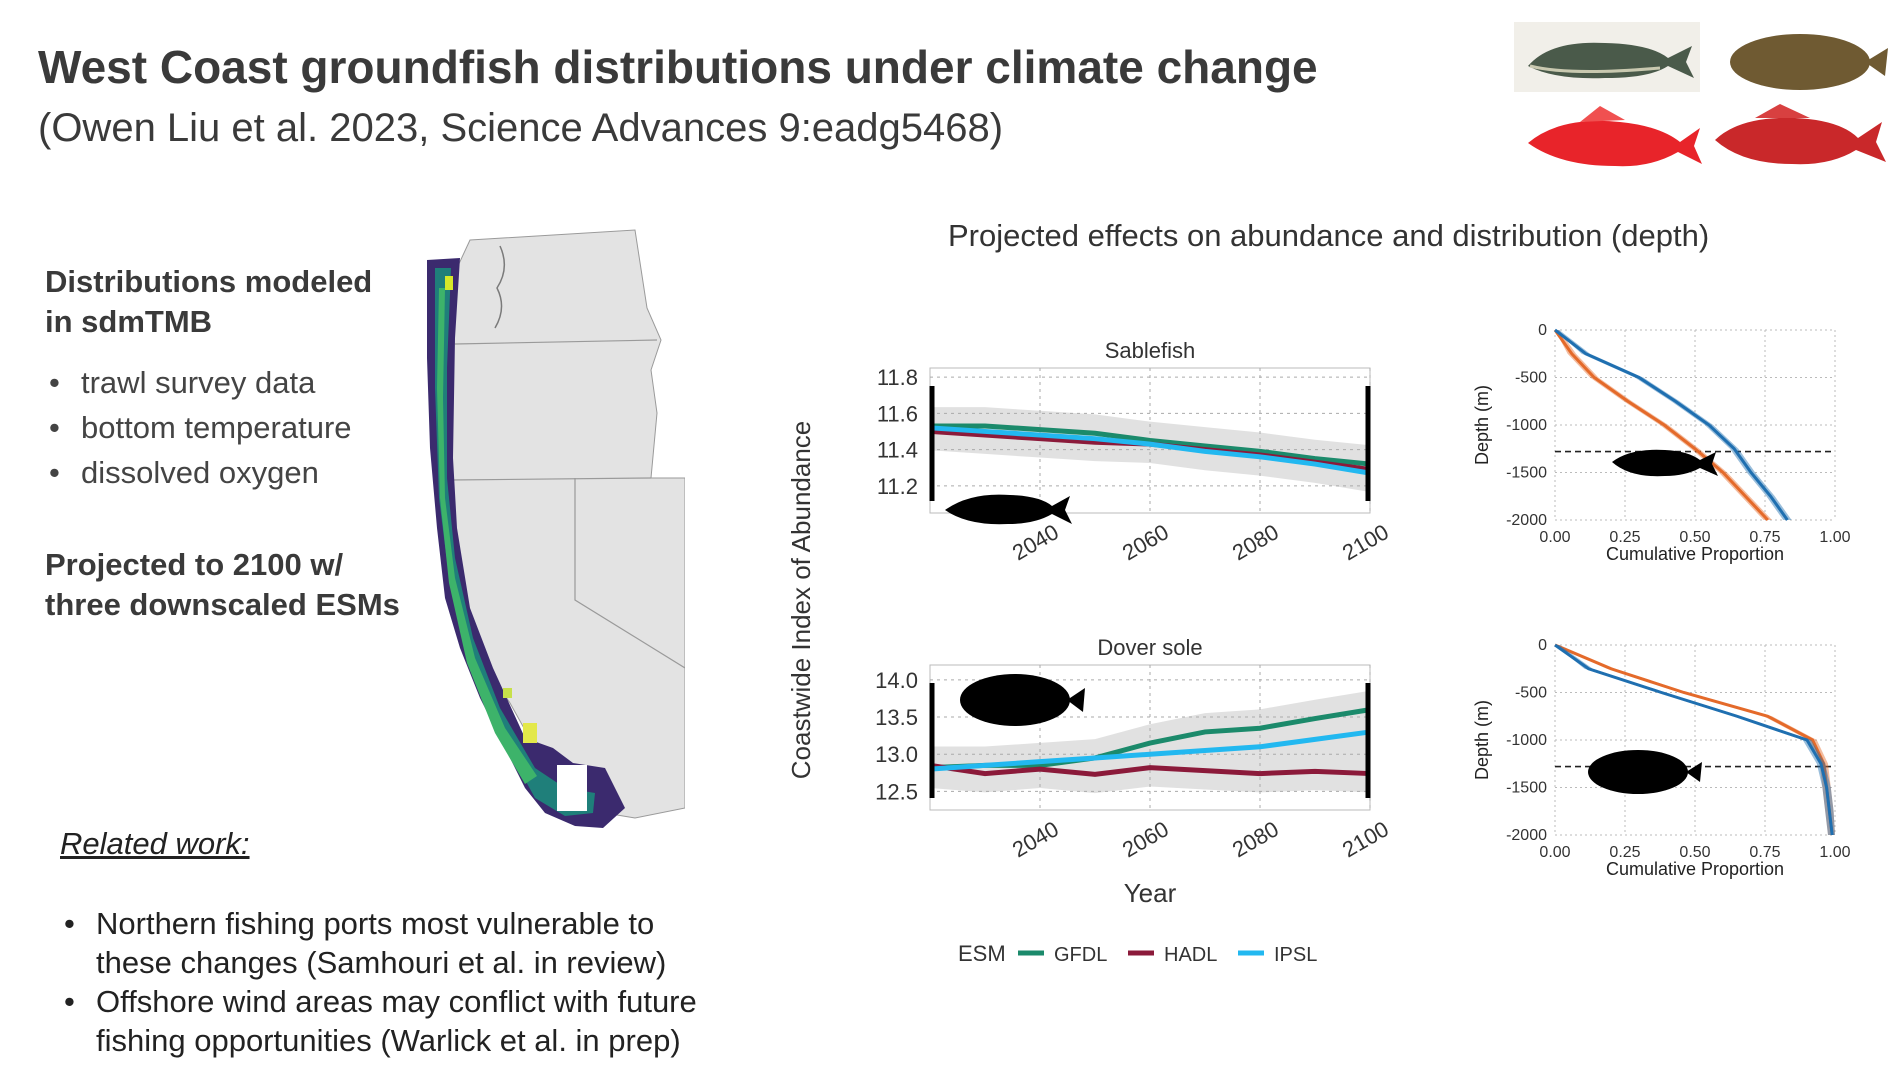  Describe the element at coordinates (896, 791) in the screenshot. I see `y-tick-label: 12.5` at that location.